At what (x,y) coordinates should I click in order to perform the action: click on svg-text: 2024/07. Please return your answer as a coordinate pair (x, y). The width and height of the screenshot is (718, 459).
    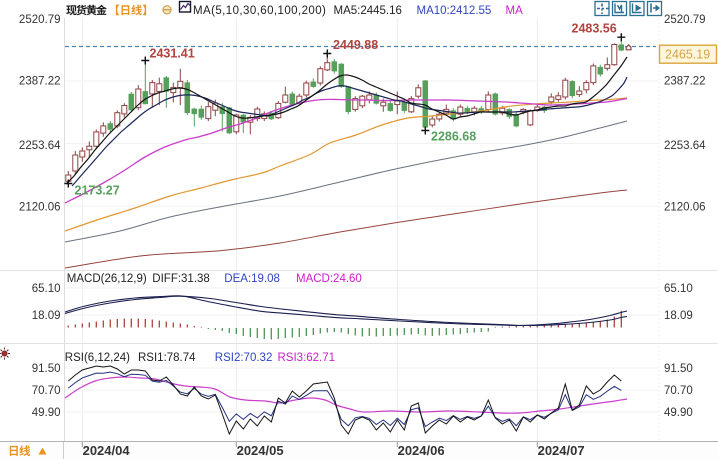
    Looking at the image, I should click on (561, 450).